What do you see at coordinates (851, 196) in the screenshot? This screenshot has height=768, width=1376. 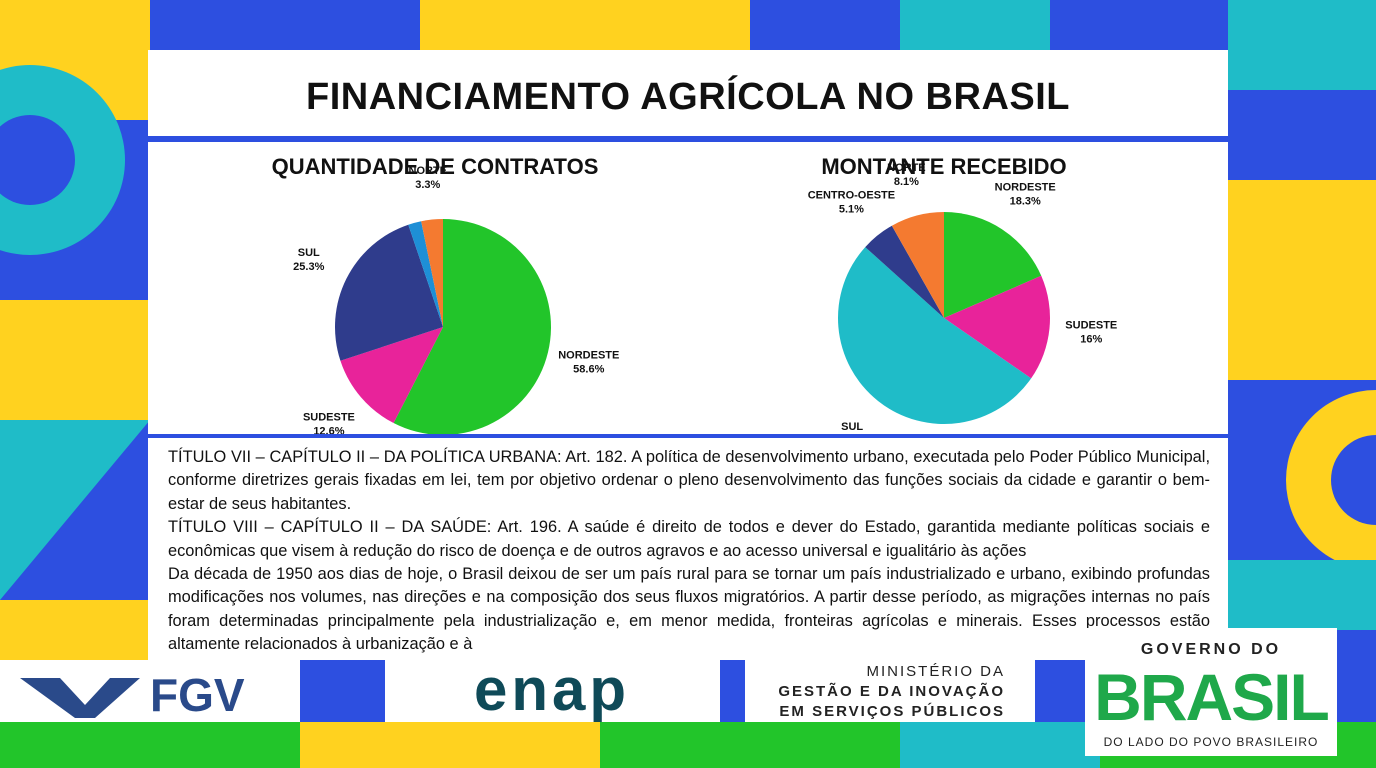 I see `slice-name: CENTRO-OESTE` at bounding box center [851, 196].